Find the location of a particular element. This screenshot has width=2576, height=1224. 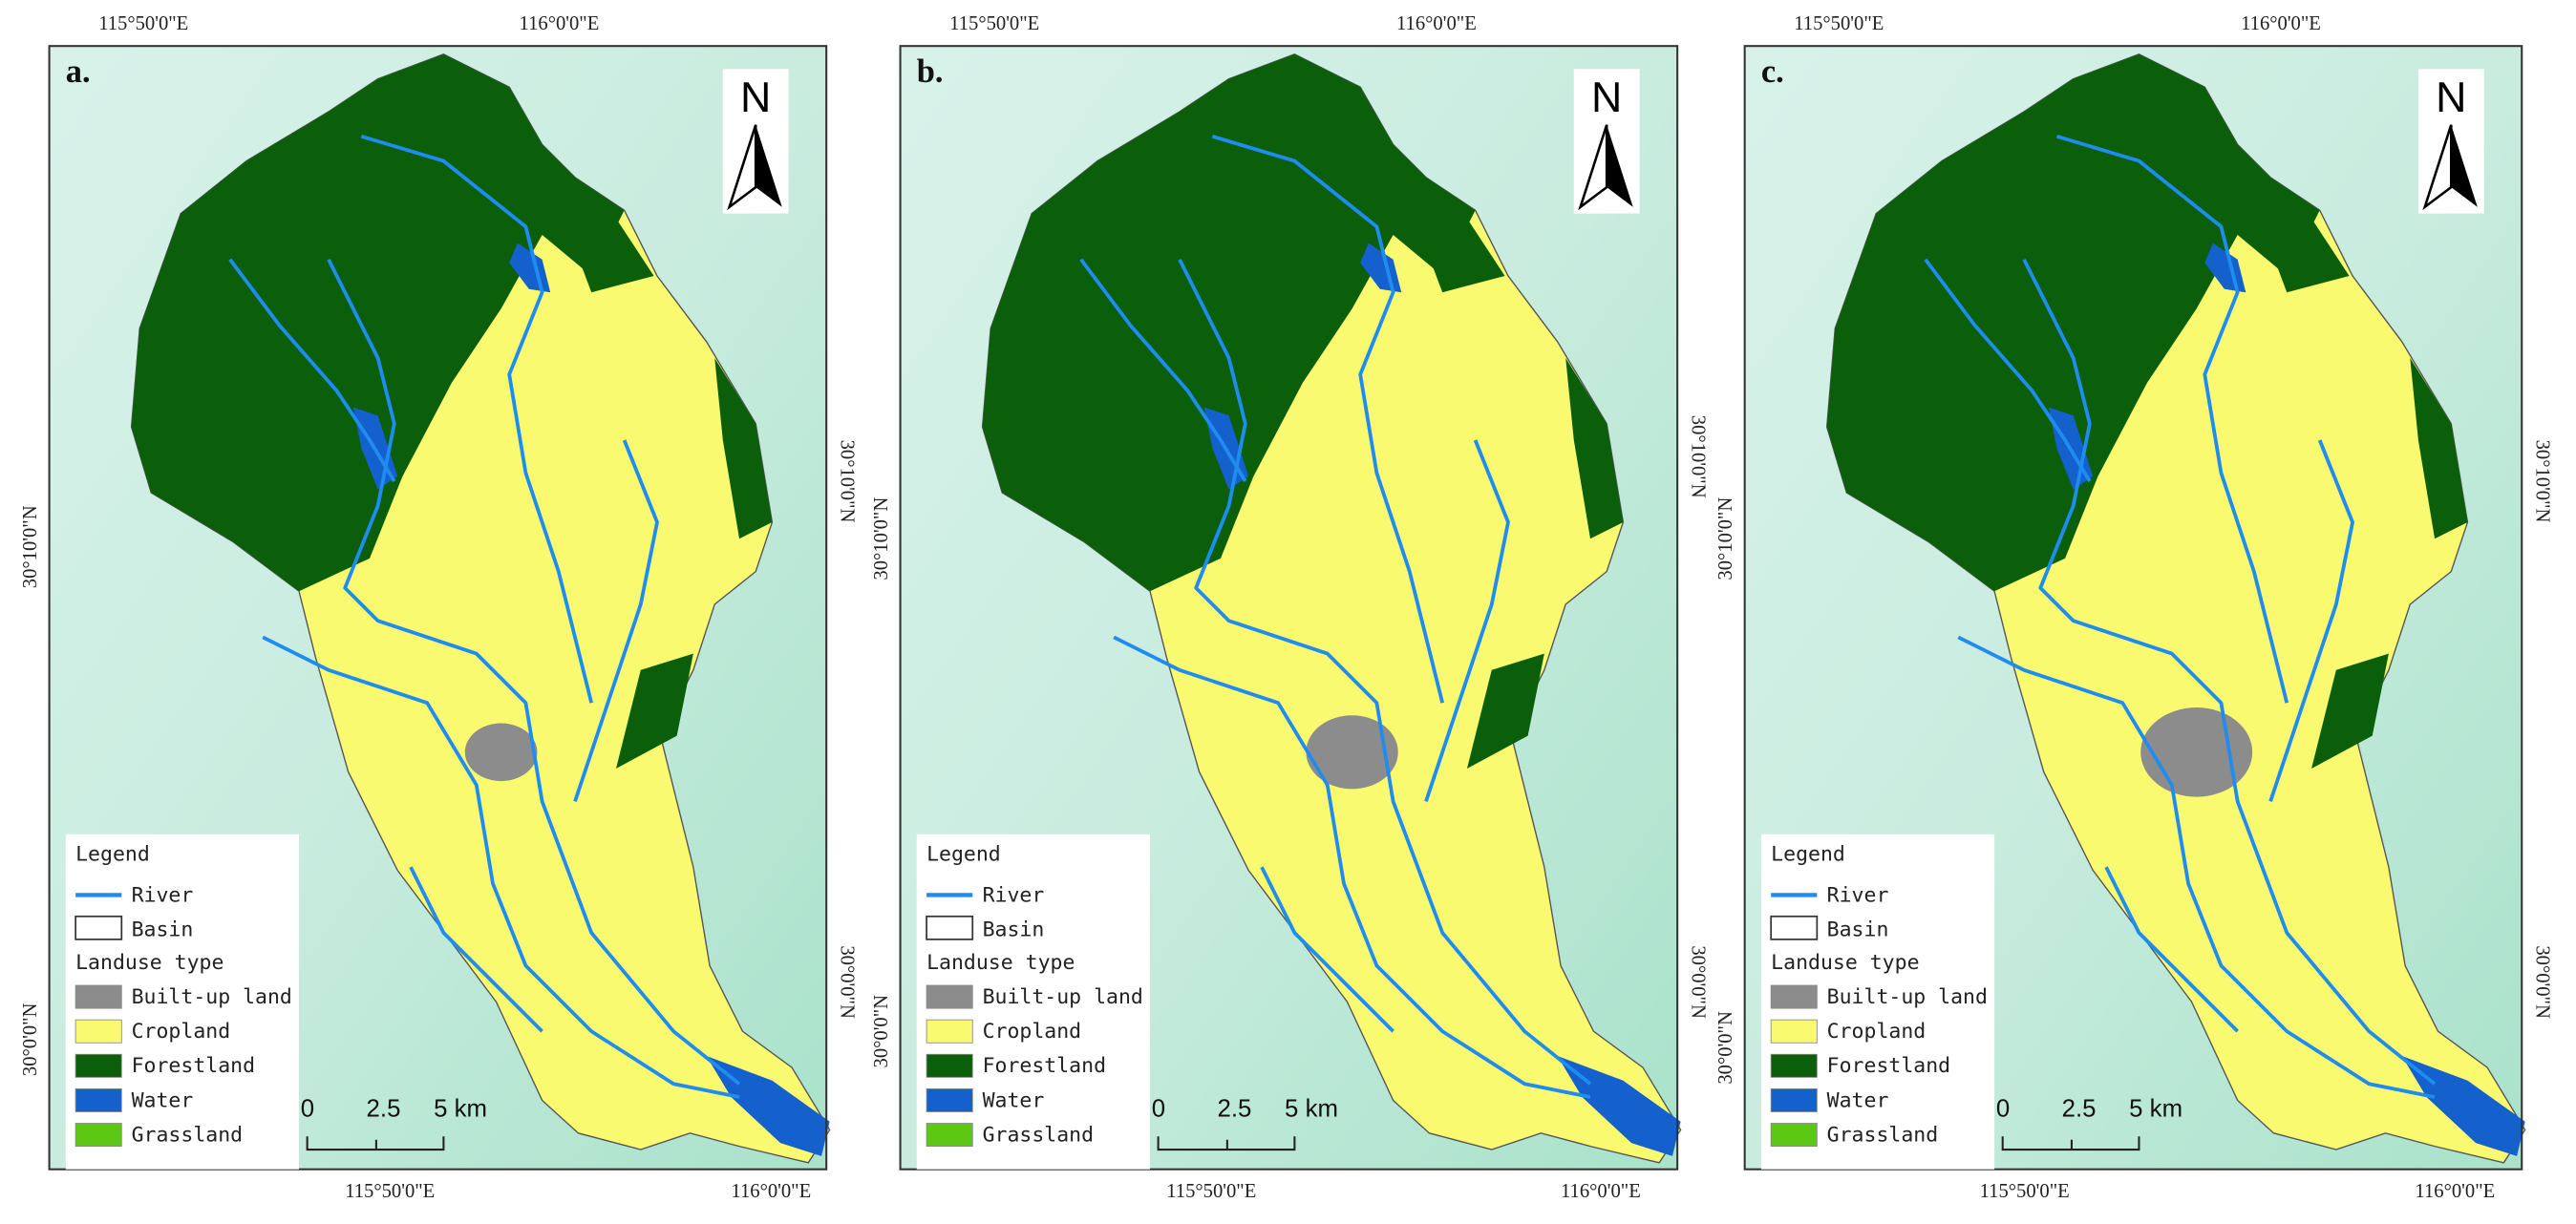

panel-label: a. is located at coordinates (79, 72).